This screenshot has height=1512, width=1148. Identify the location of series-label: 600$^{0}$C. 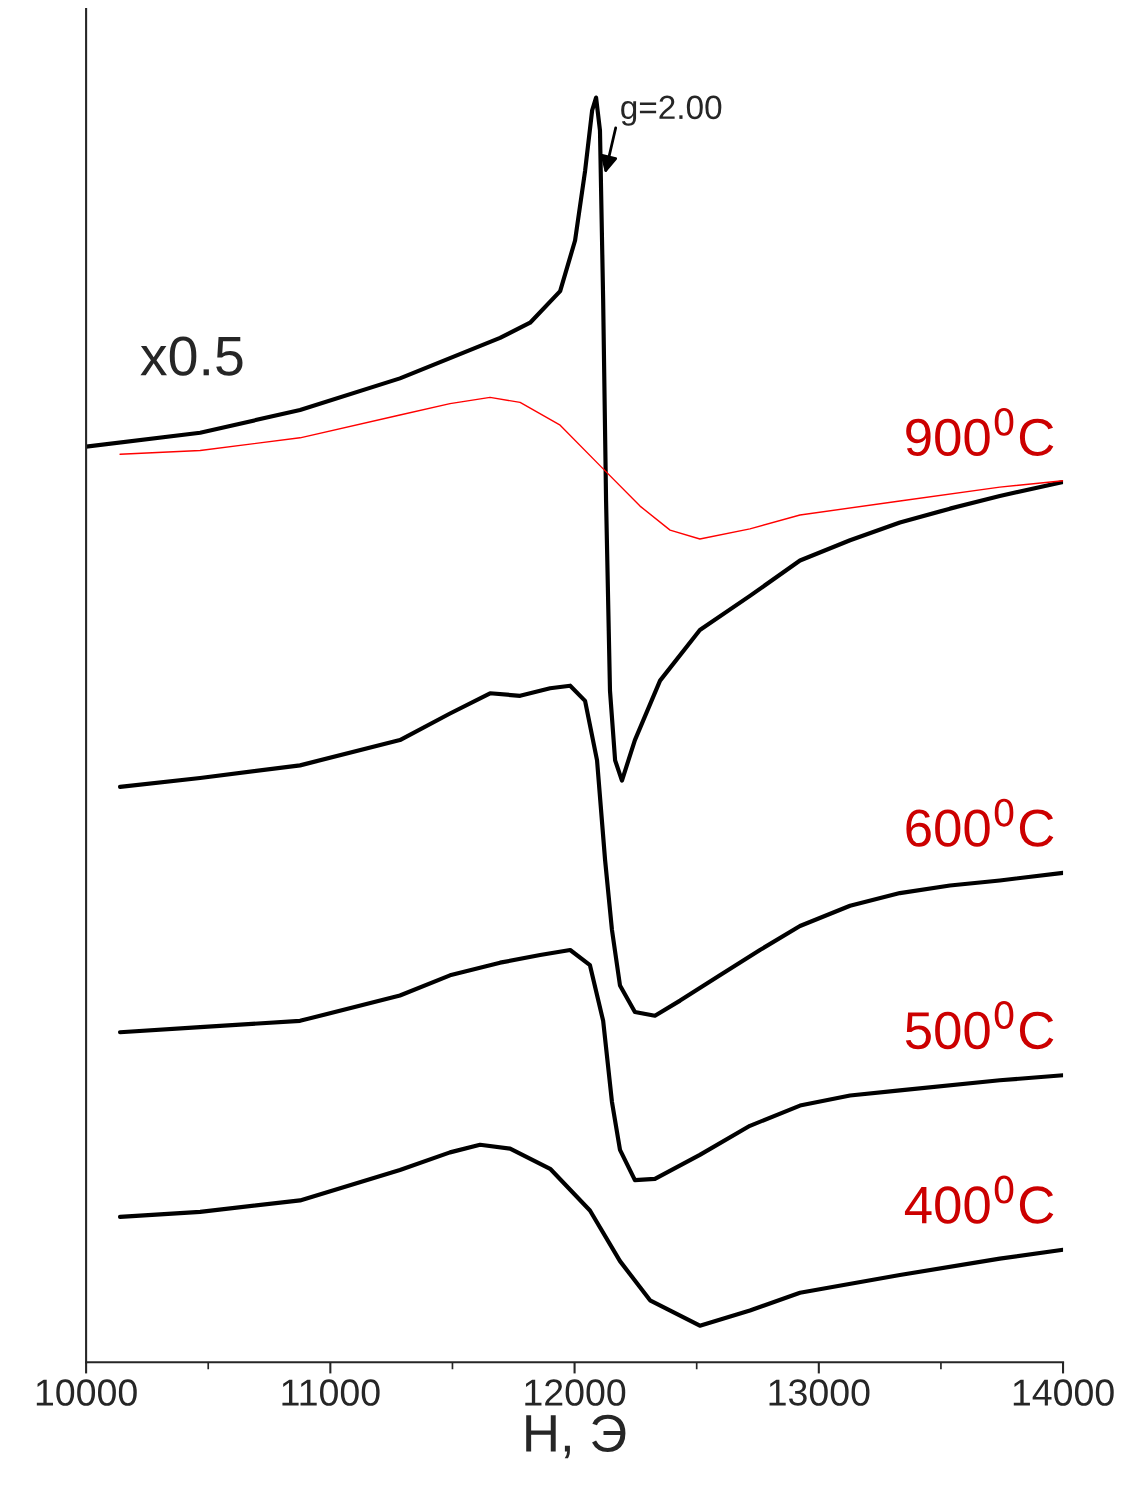
(980, 822).